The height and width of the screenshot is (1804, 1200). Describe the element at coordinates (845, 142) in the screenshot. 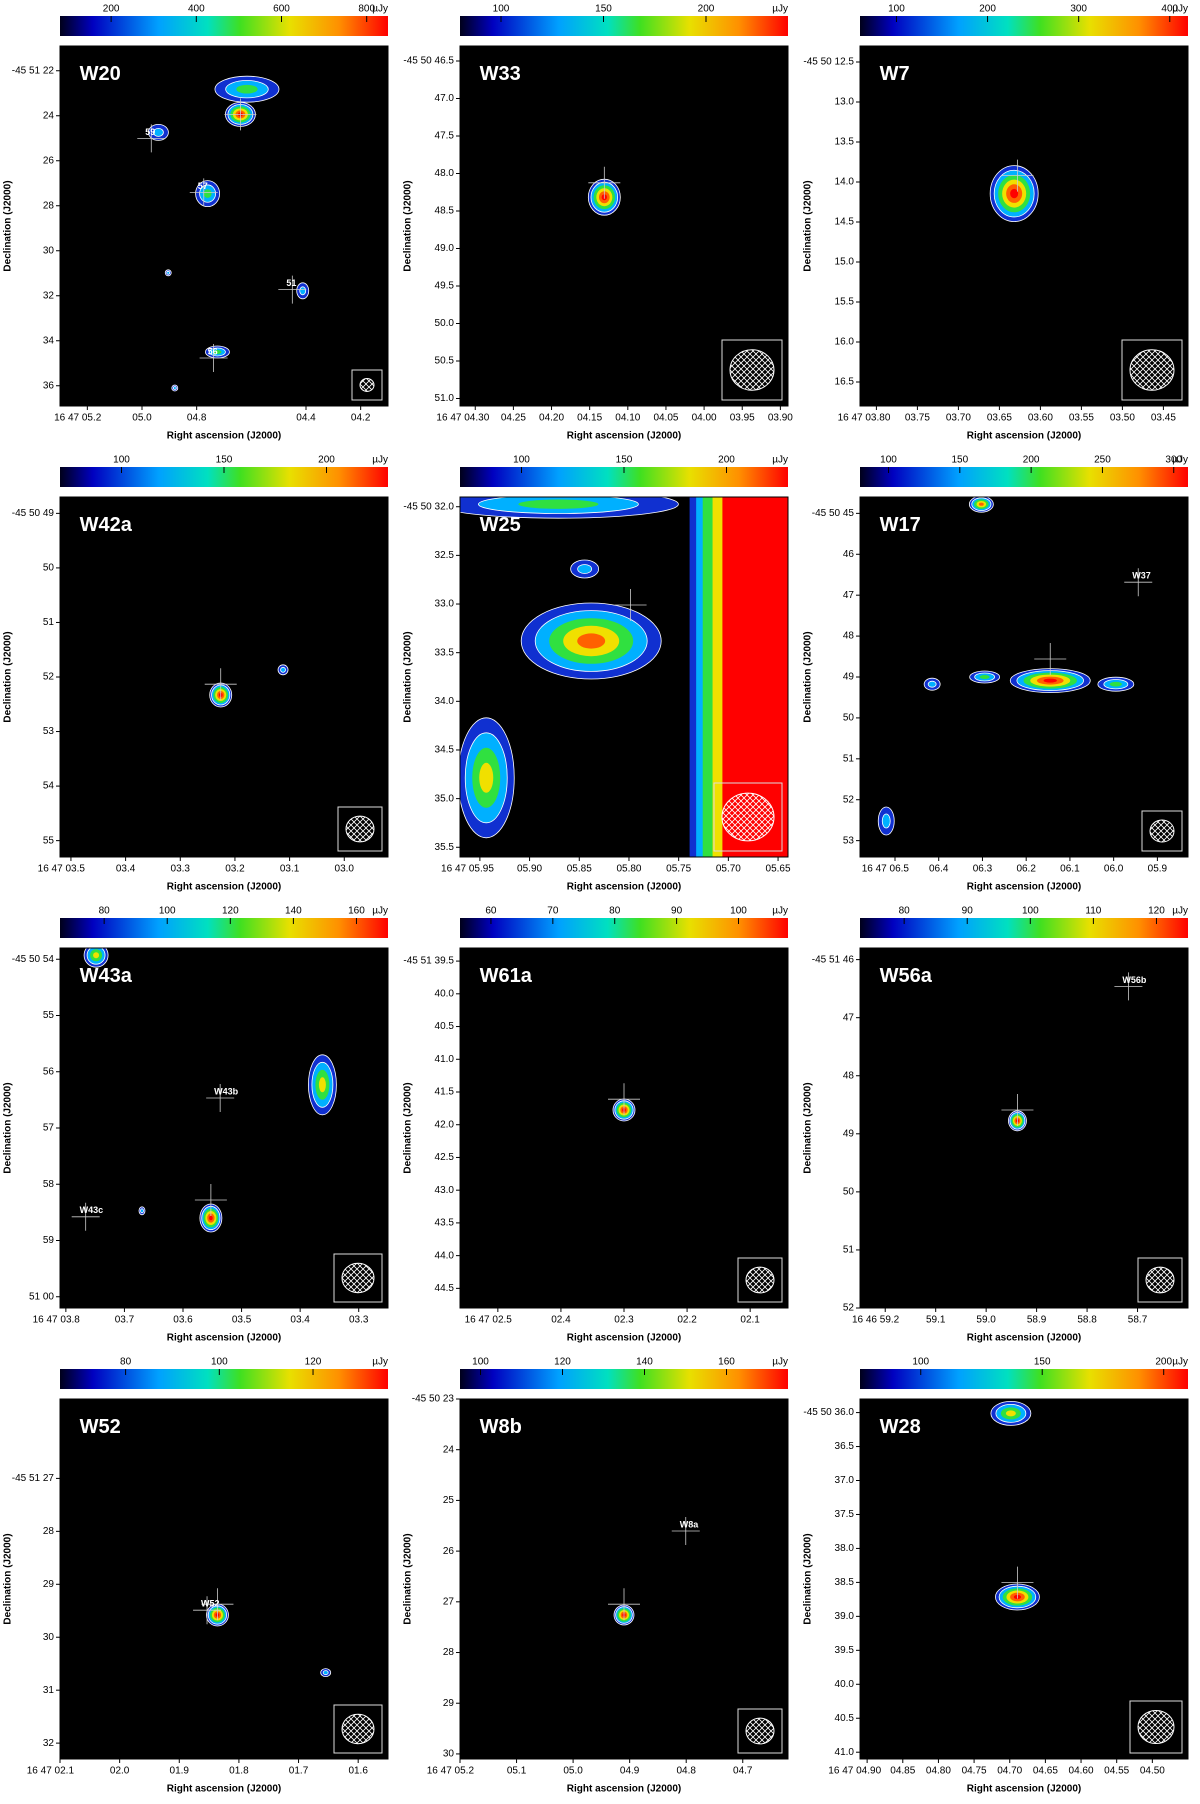

I see `y-tick-label: 13.5` at that location.